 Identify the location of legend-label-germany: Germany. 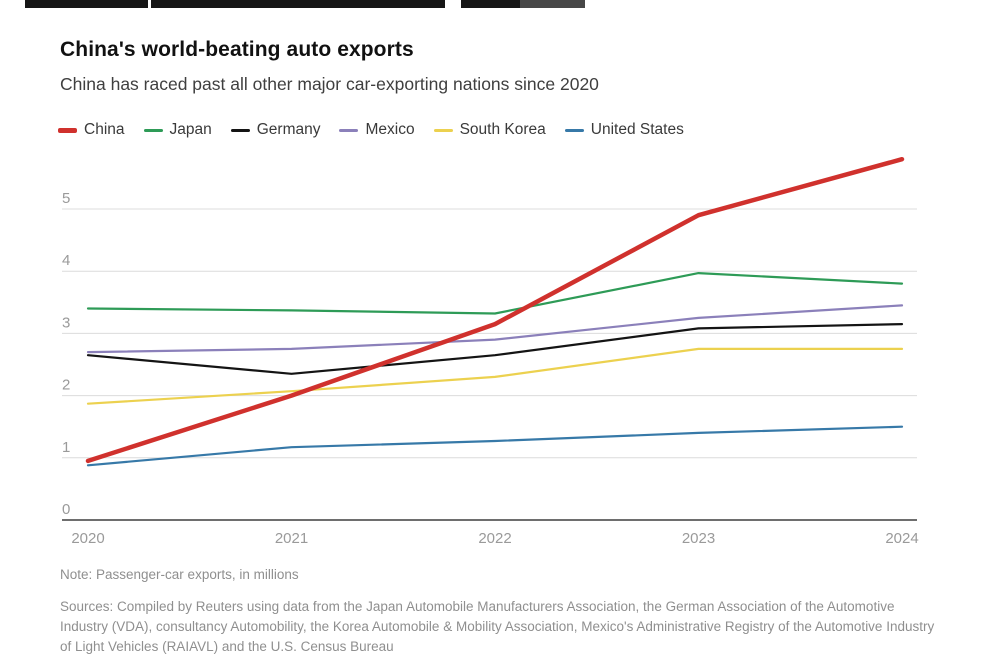
(288, 129).